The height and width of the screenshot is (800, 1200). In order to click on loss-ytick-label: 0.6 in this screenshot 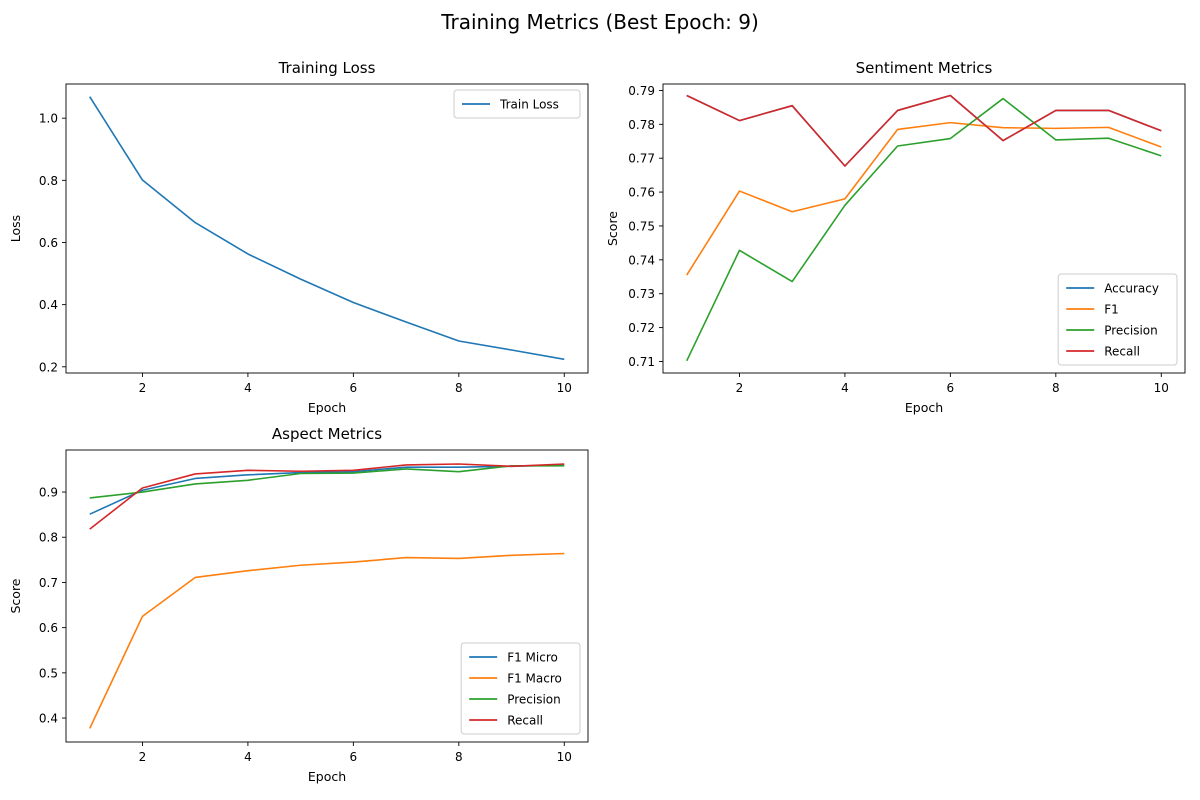, I will do `click(48, 243)`.